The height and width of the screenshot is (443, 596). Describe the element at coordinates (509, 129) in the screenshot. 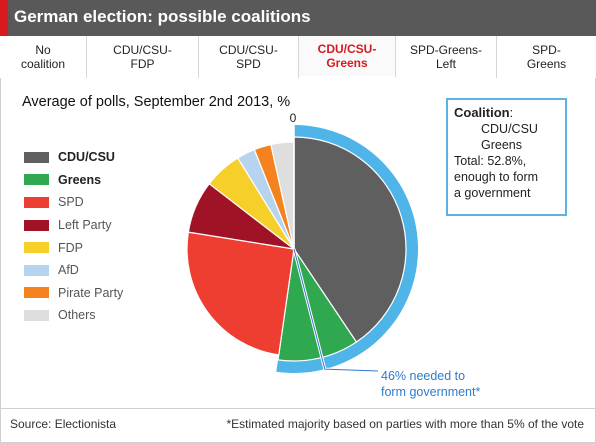

I see `info-party-1: CDU/CSU` at that location.